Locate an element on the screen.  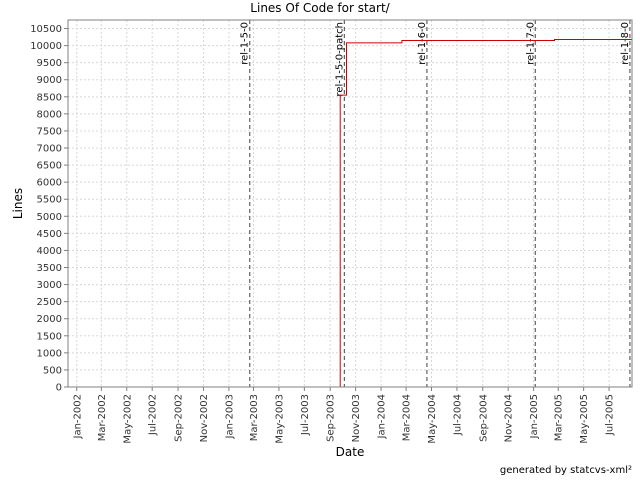
y-tick-label: 6500 is located at coordinates (49, 166).